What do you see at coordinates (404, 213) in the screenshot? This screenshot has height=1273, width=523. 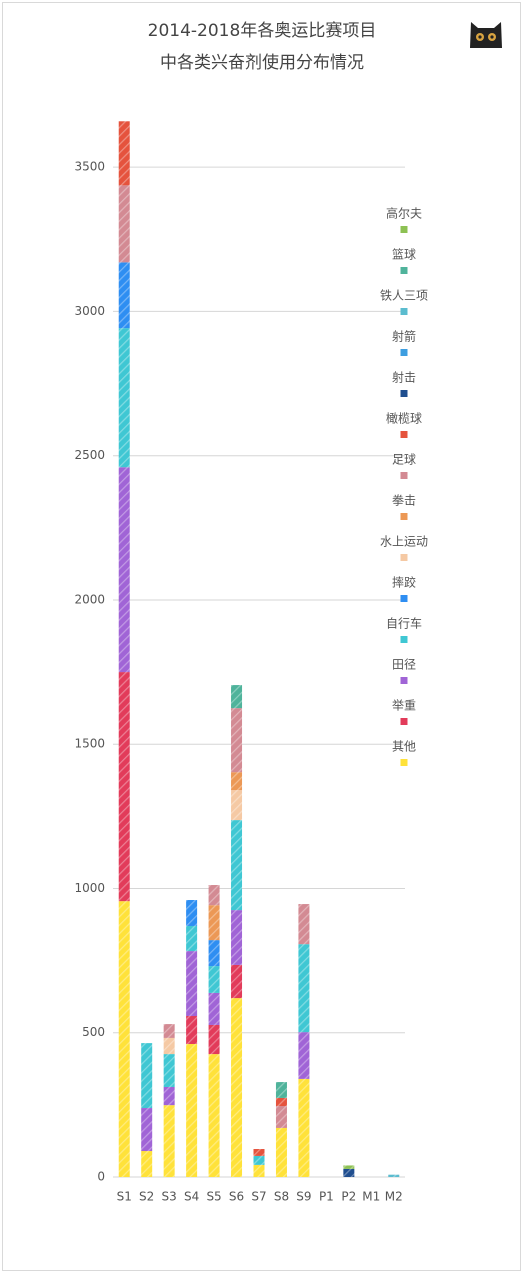 I see `legend-label: 高尔夫` at bounding box center [404, 213].